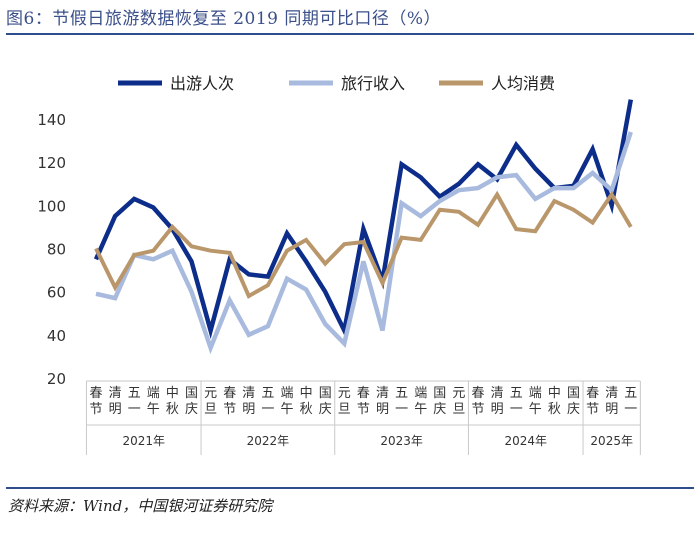  Describe the element at coordinates (611, 441) in the screenshot. I see `group-label: 2025年` at that location.